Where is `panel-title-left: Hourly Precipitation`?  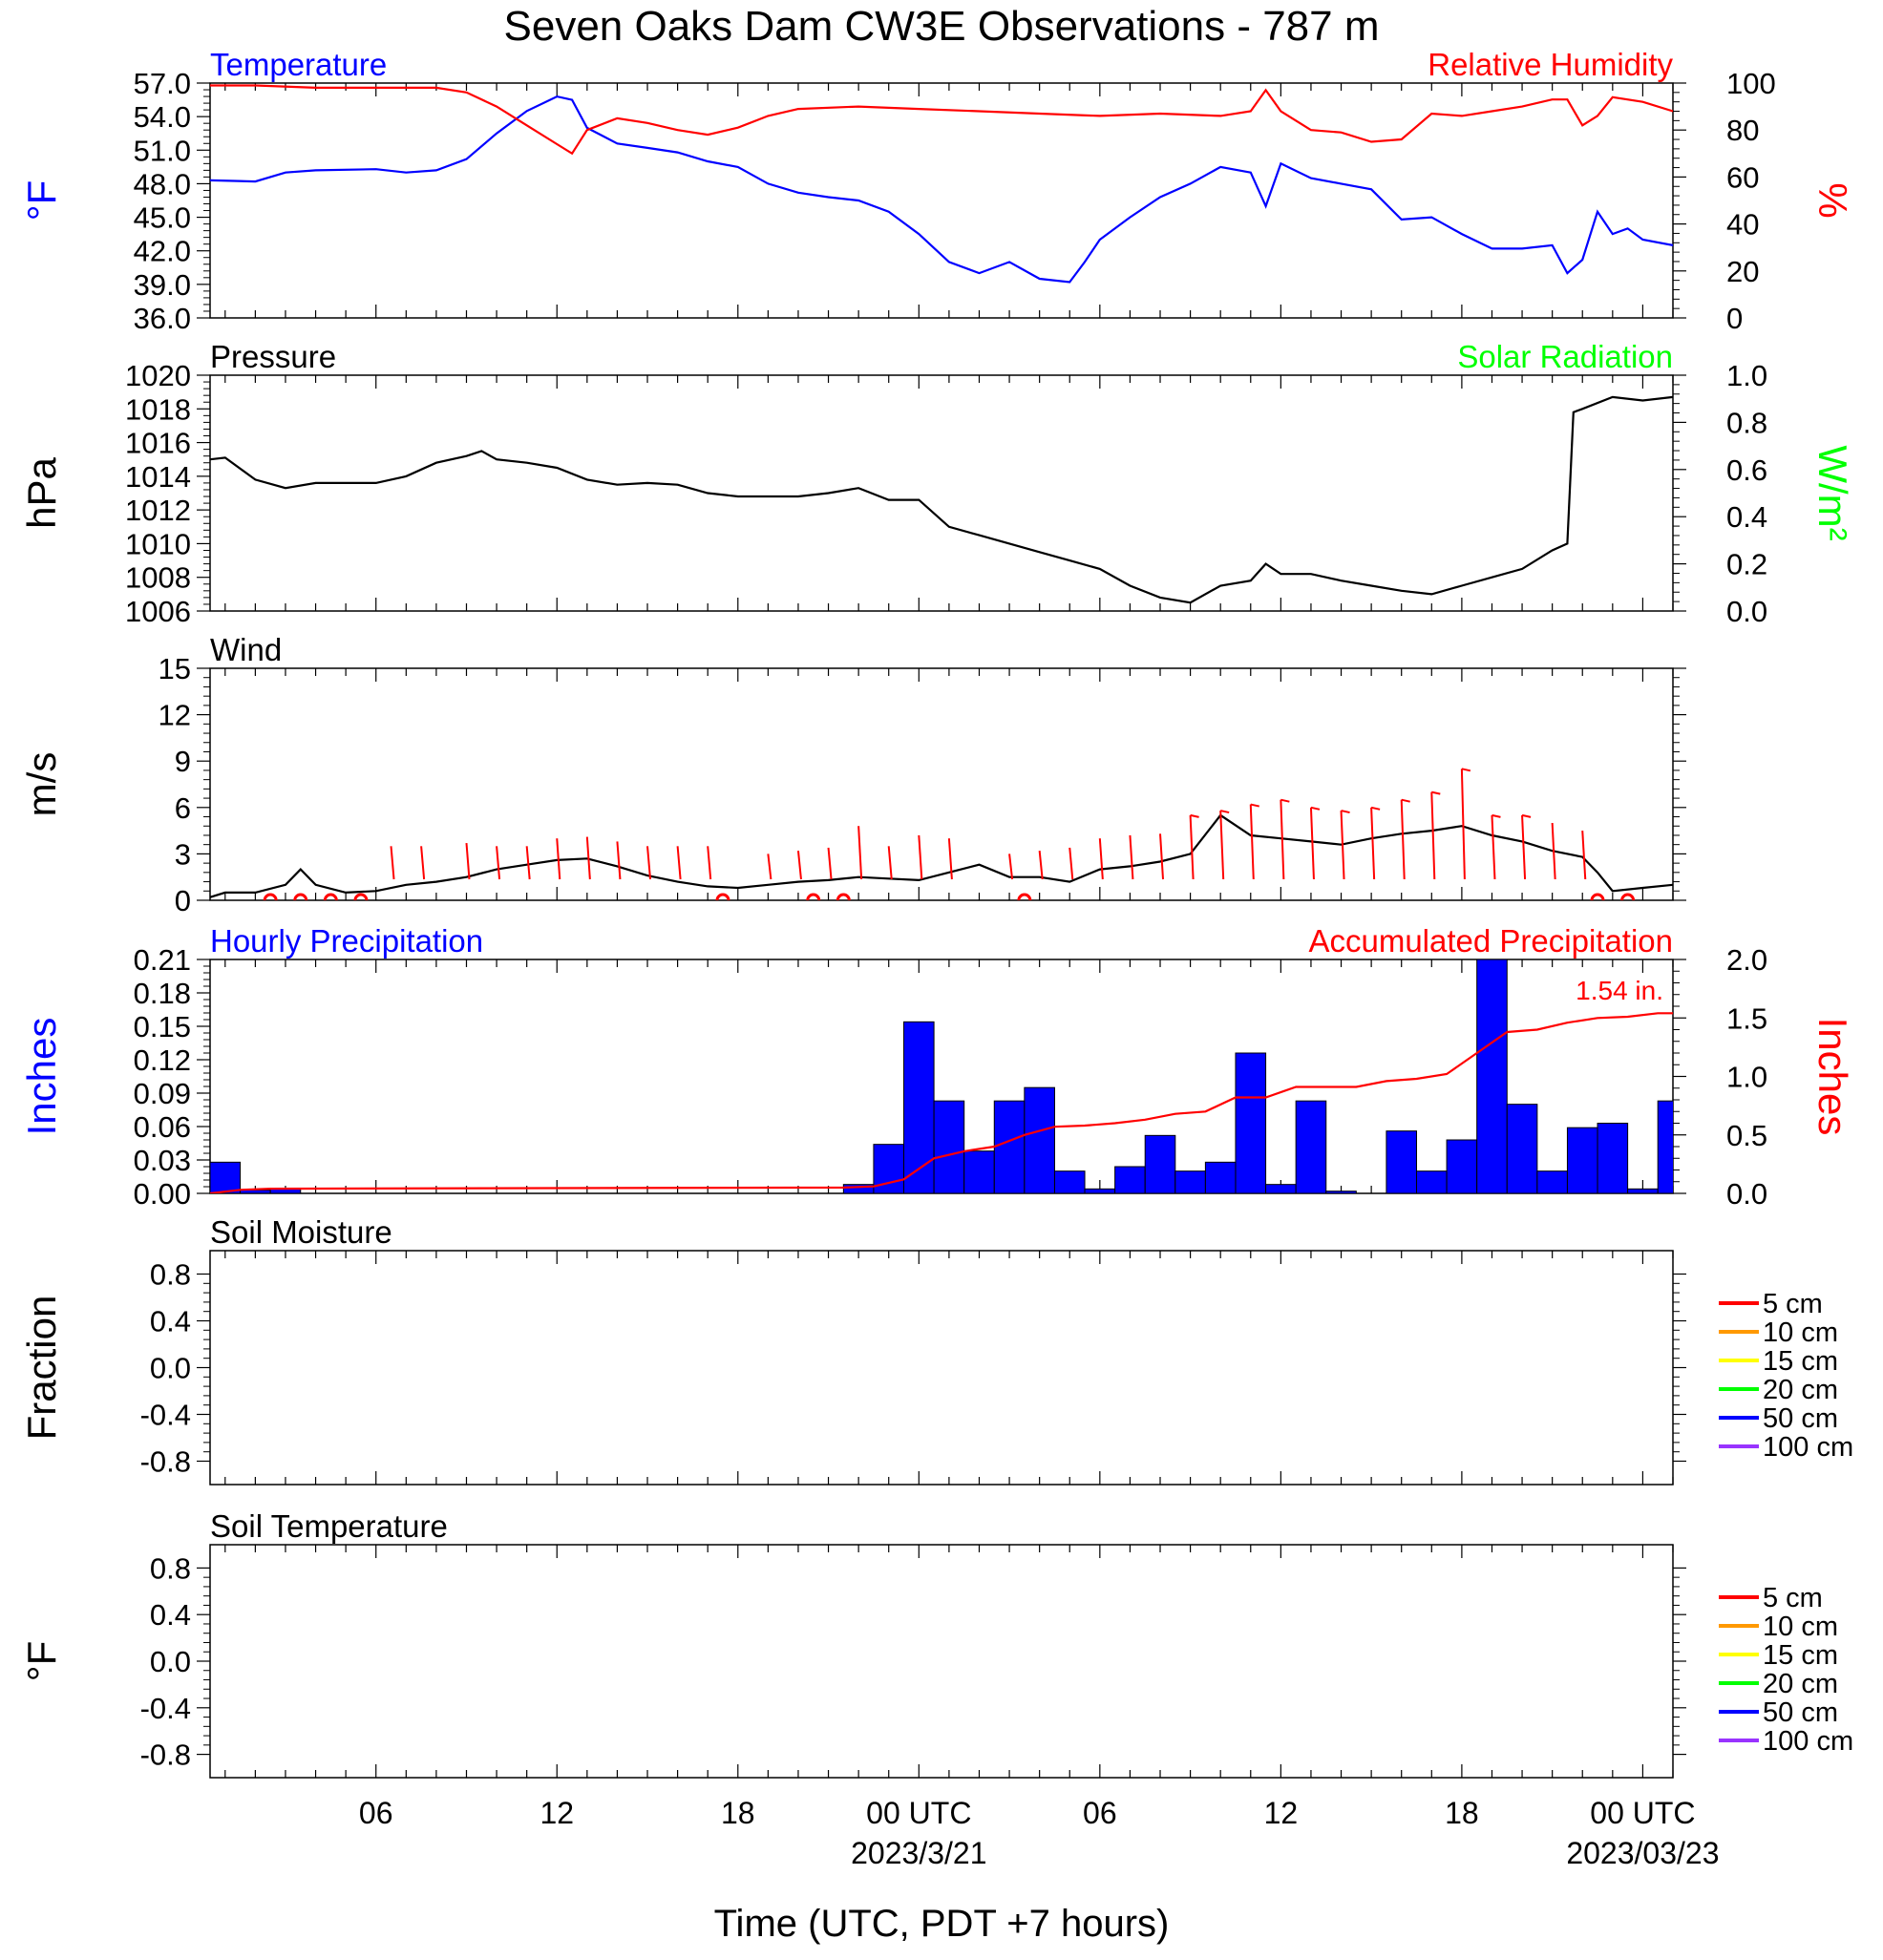
panel-title-left: Hourly Precipitation is located at coordinates (346, 941).